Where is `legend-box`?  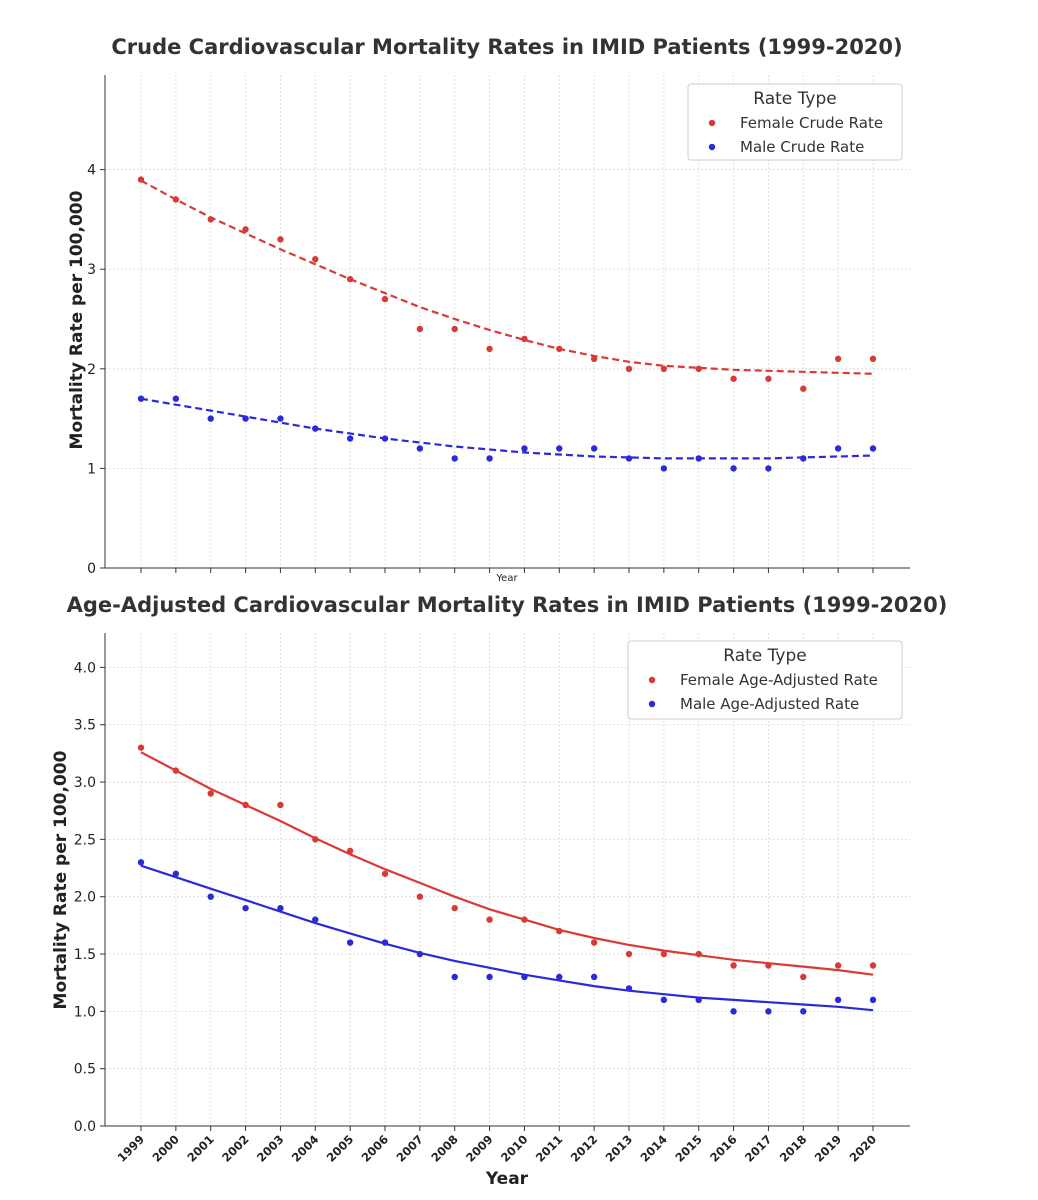 legend-box is located at coordinates (795, 122).